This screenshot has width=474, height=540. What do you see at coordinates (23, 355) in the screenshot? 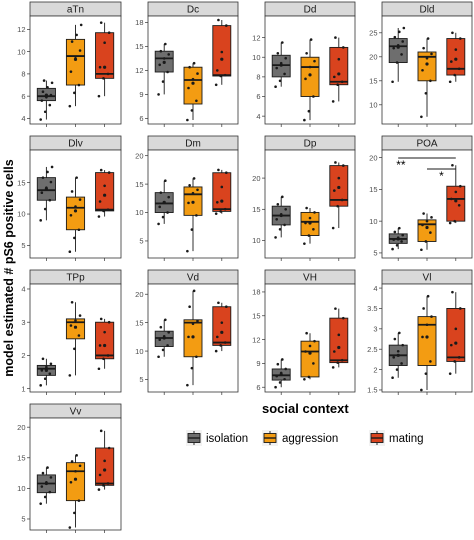
I see `y-tick-label: 2` at bounding box center [23, 355].